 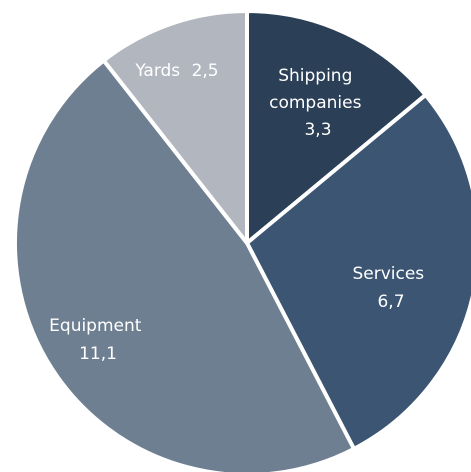 I want to click on slice-value-services: 6,7, so click(x=390, y=302).